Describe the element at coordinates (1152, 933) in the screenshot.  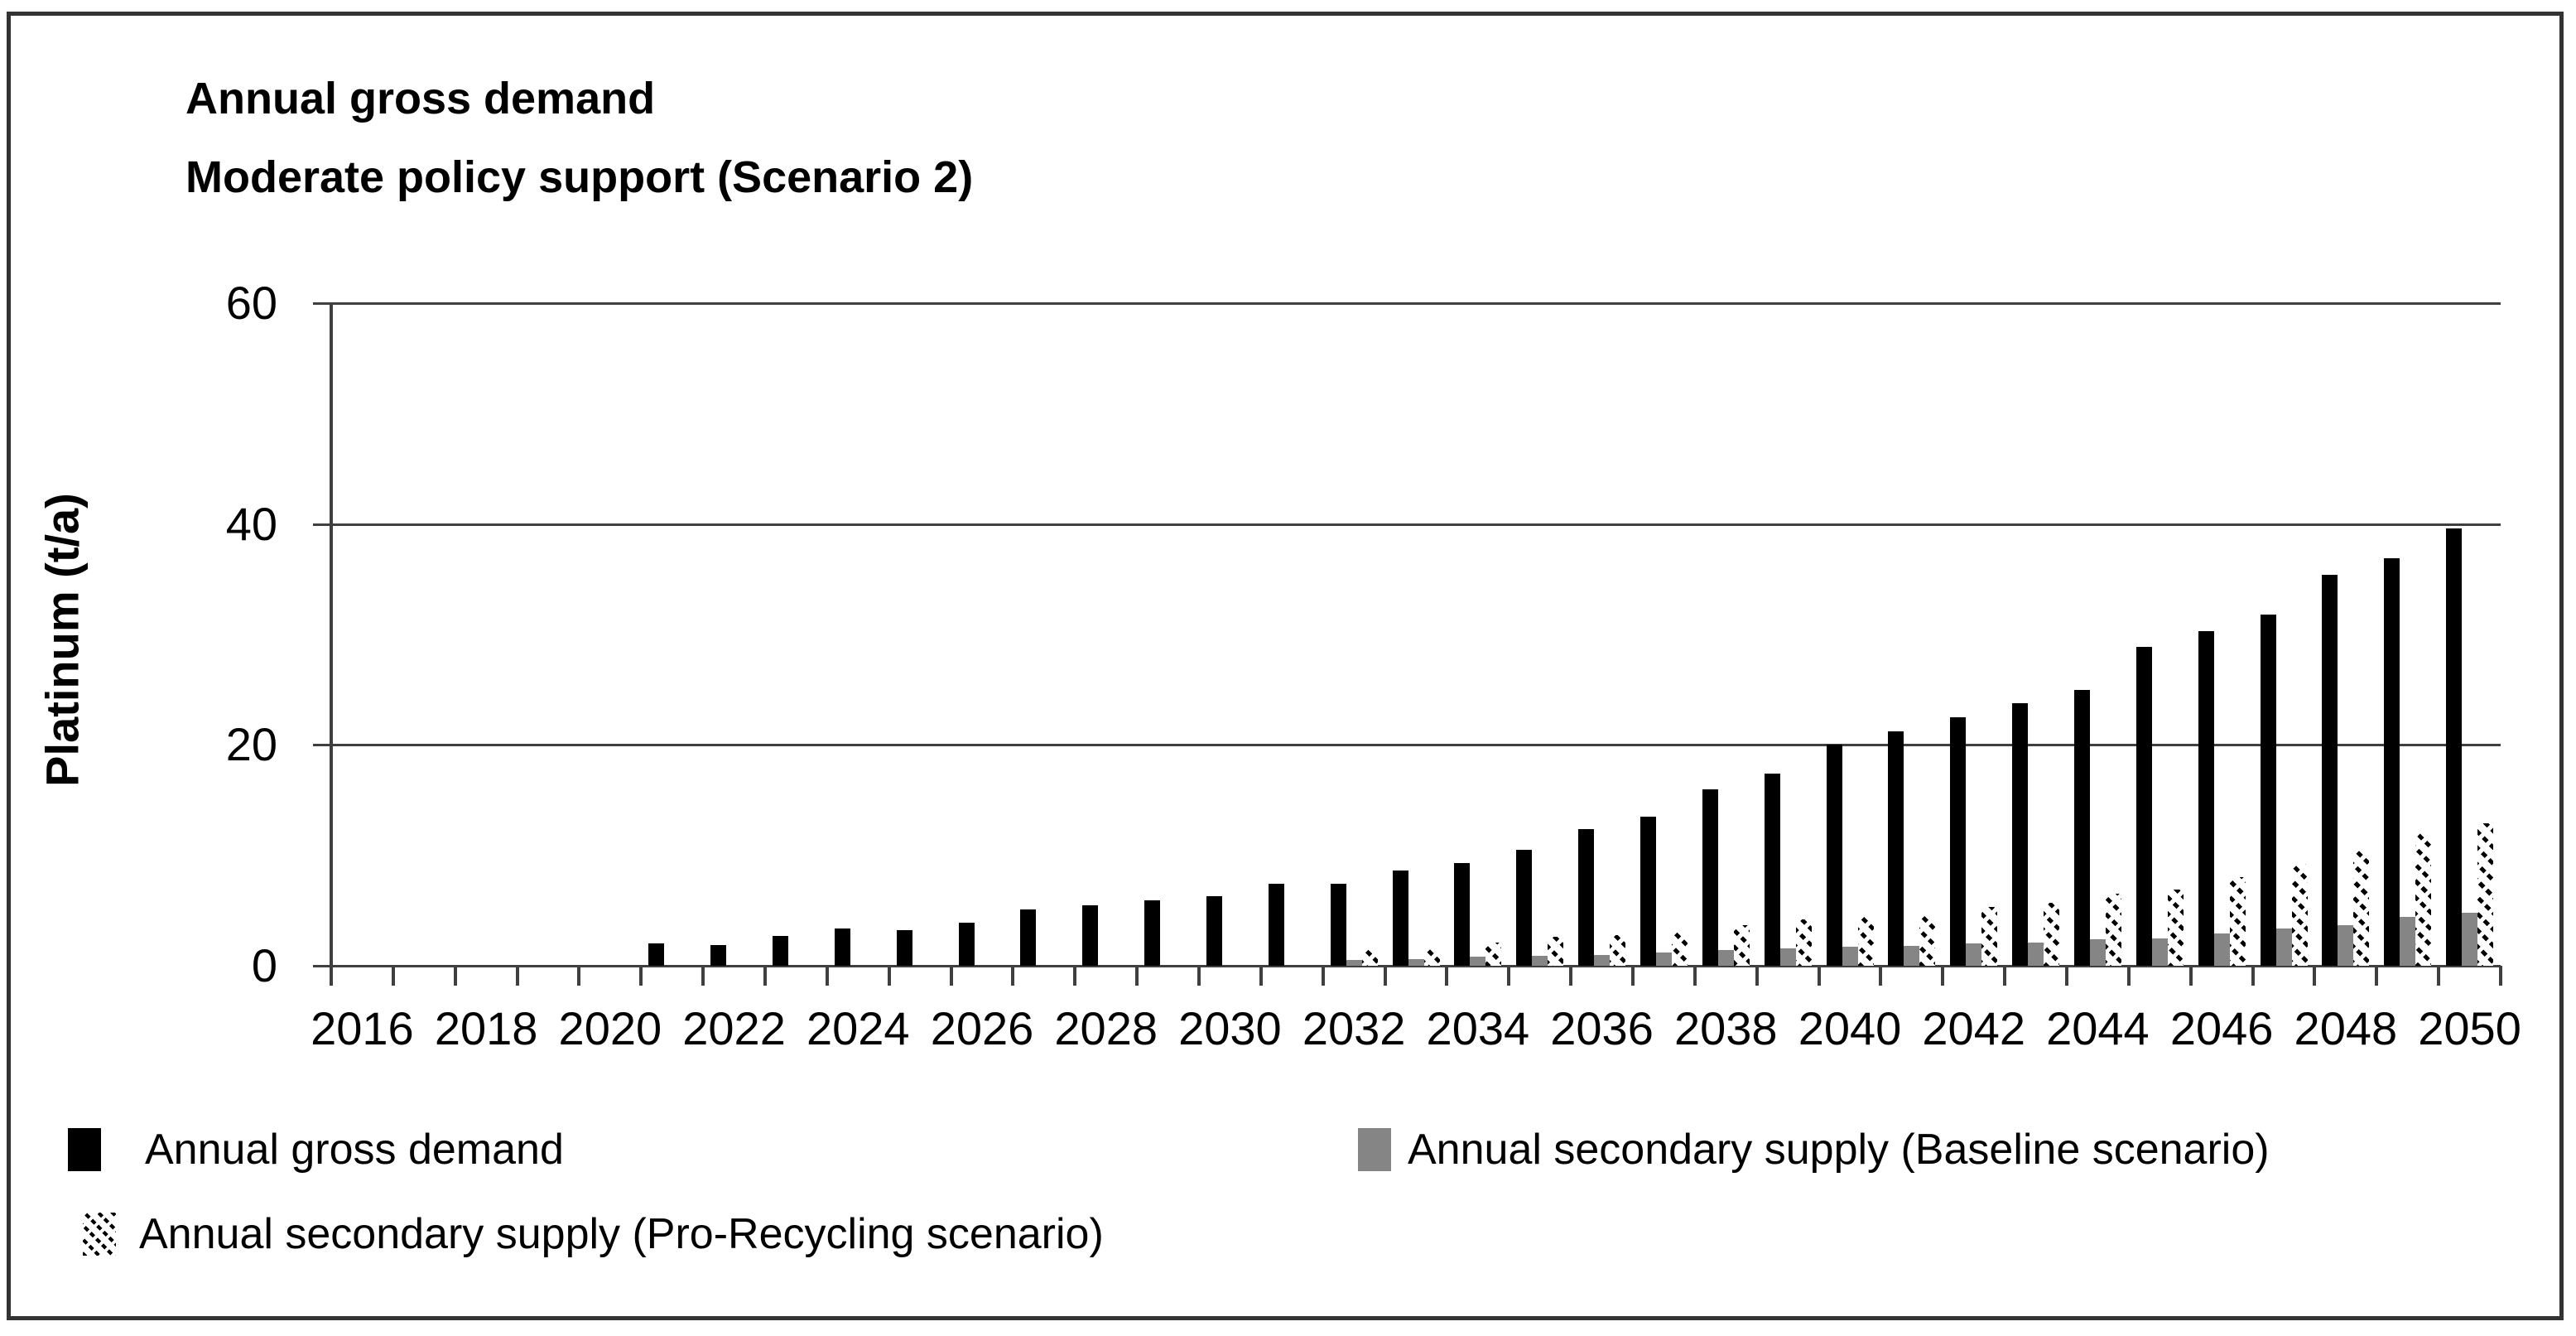
I see `bar-black-2029` at that location.